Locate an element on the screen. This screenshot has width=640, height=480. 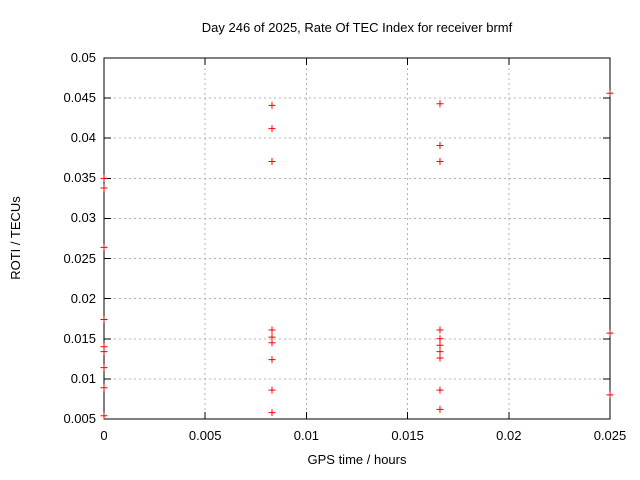
y-tick-label: 0.04 is located at coordinates (83, 138).